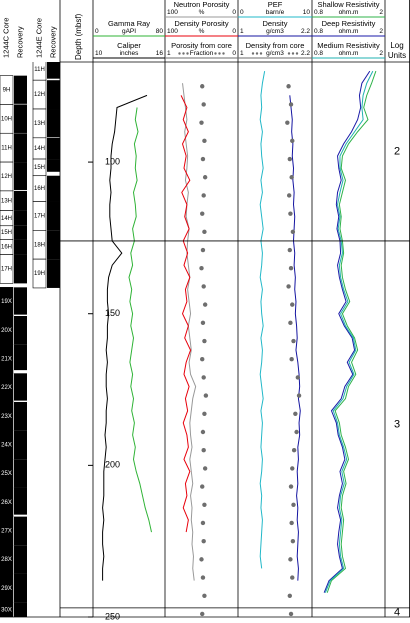  Describe the element at coordinates (349, 12) in the screenshot. I see `scale-unit: ohm.m` at that location.